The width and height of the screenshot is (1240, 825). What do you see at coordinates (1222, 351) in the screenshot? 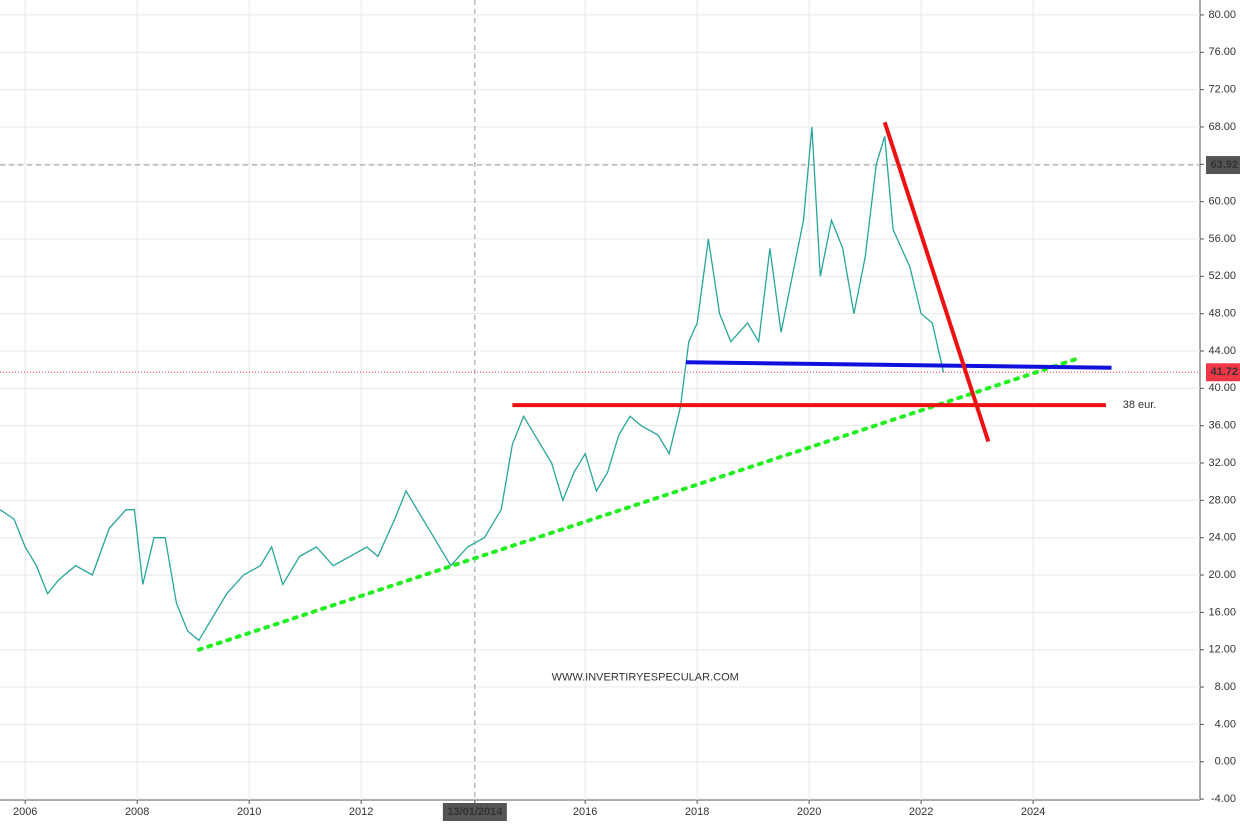
I see `y-tick-label: 44.00` at bounding box center [1222, 351].